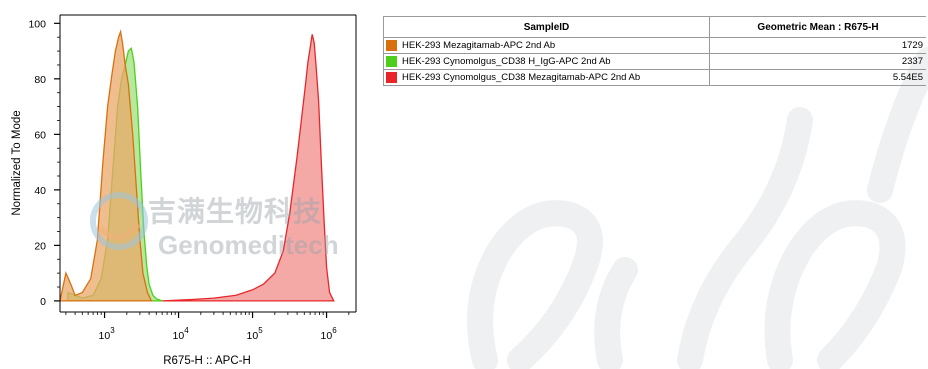 Image resolution: width=928 pixels, height=369 pixels. Describe the element at coordinates (329, 334) in the screenshot. I see `x-tick-label: 10⁶` at that location.